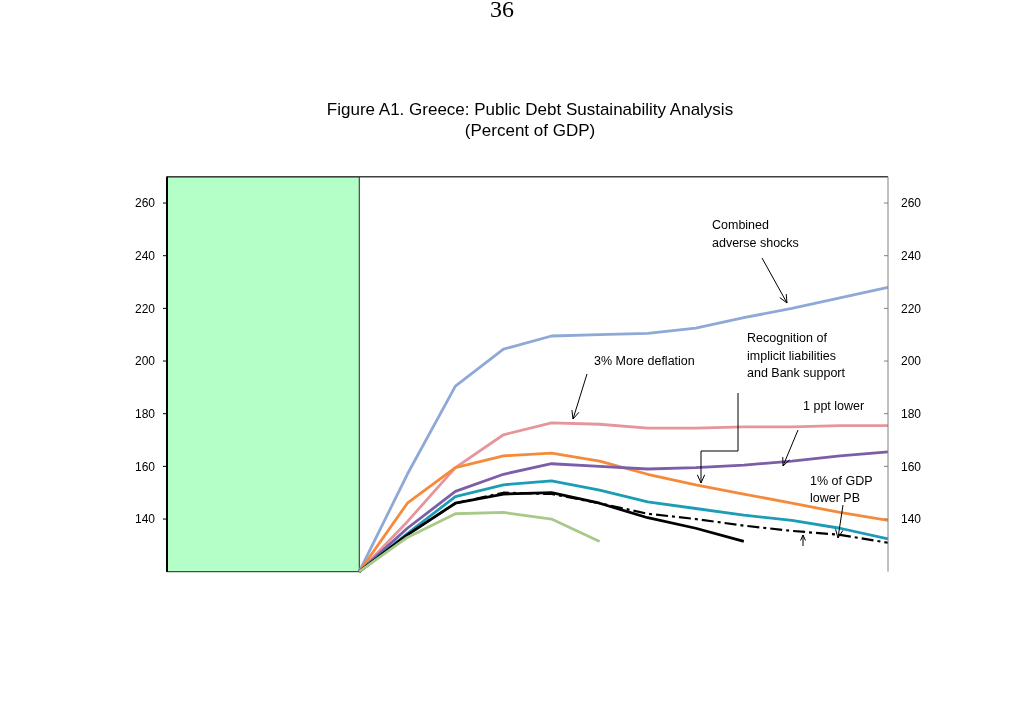  I want to click on annotation: Recognition of implicit liabilities and Bank support, so click(796, 355).